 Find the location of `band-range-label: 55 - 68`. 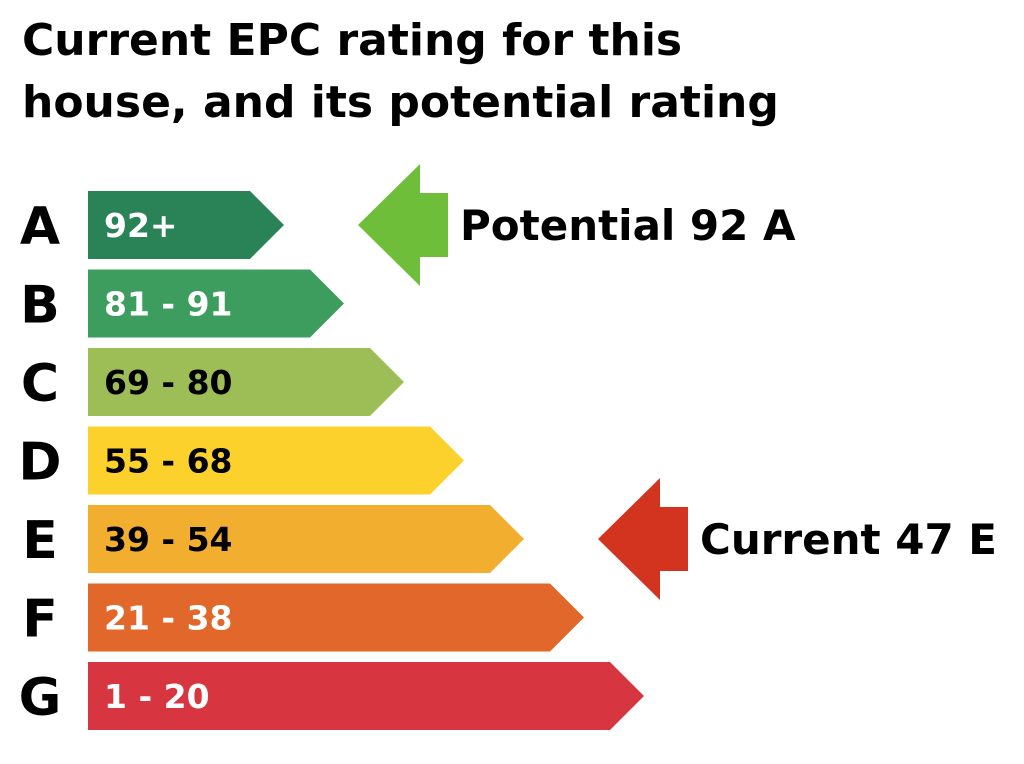

band-range-label: 55 - 68 is located at coordinates (168, 461).